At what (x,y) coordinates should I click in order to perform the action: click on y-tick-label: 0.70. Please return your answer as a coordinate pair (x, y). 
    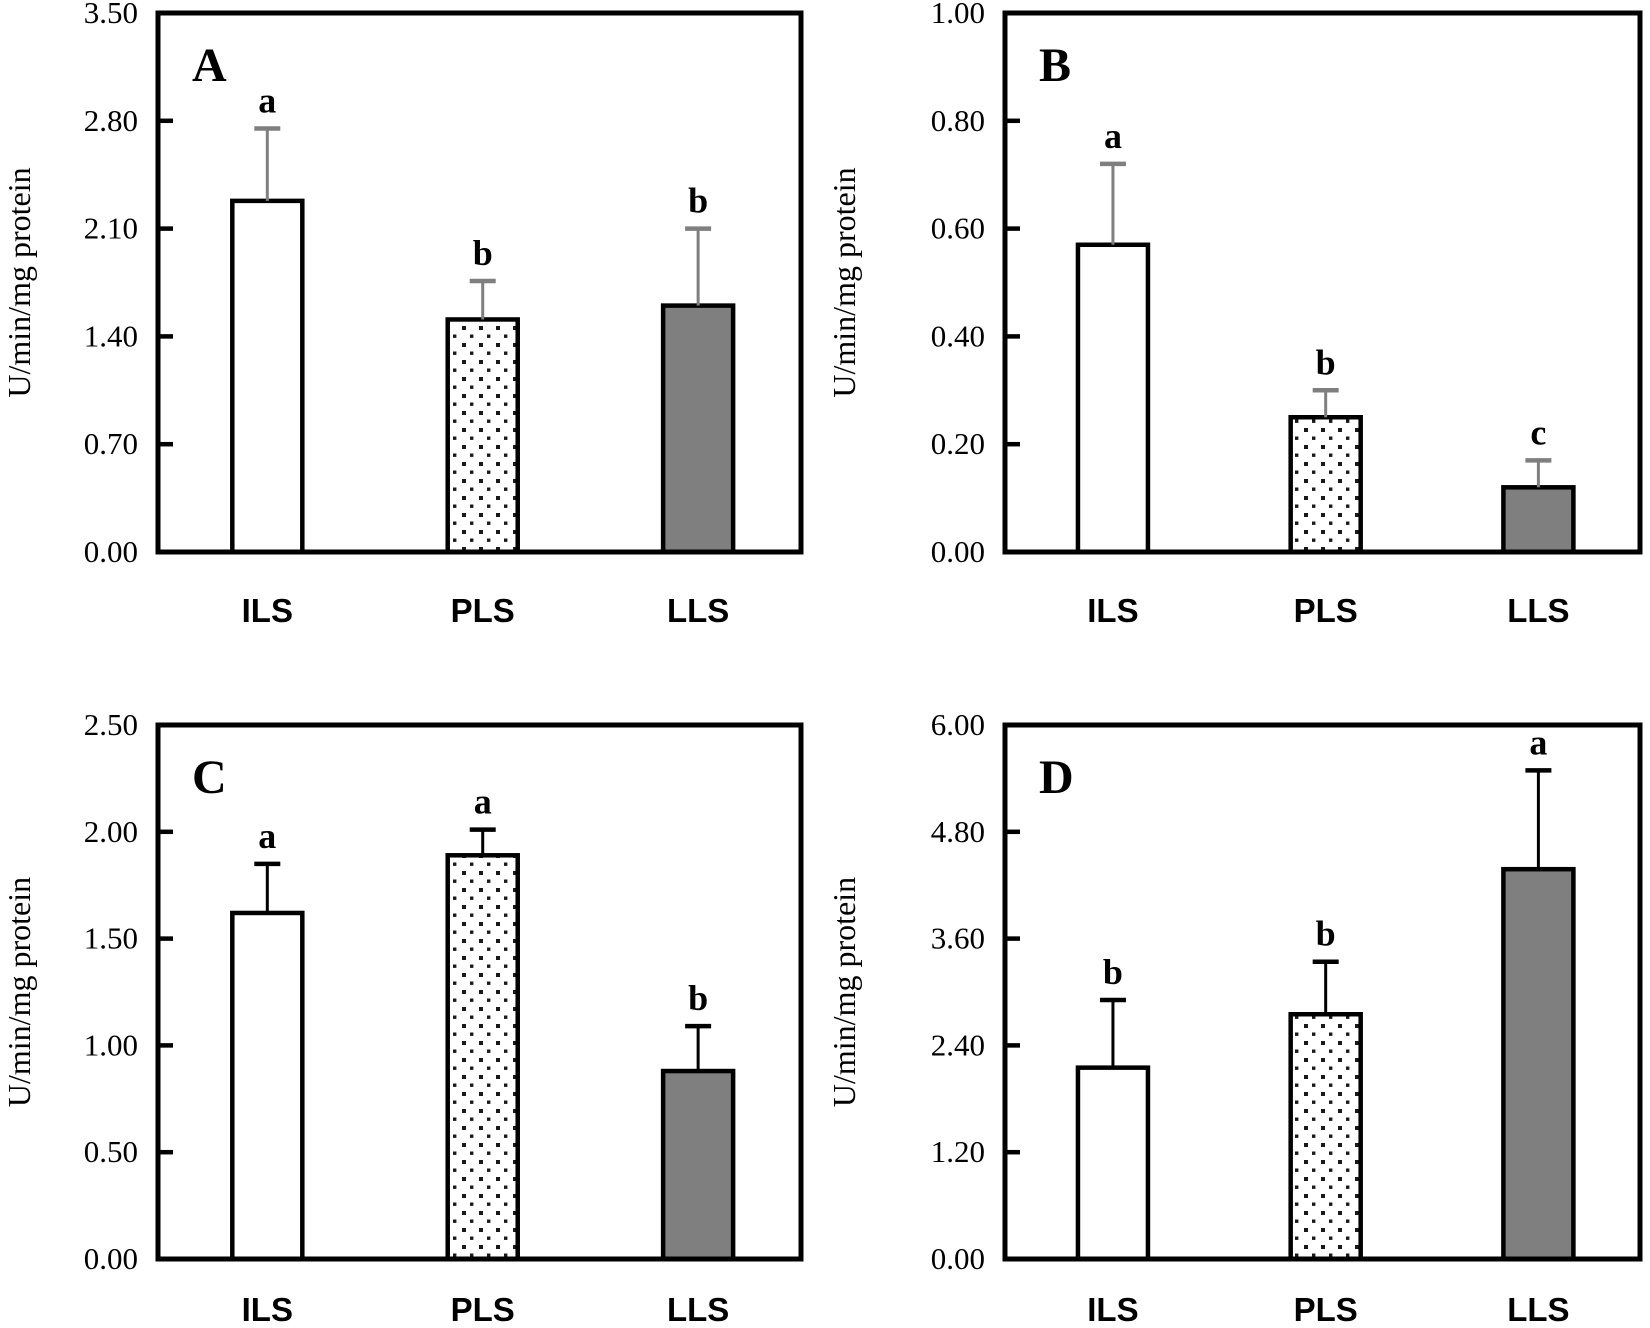
    Looking at the image, I should click on (111, 443).